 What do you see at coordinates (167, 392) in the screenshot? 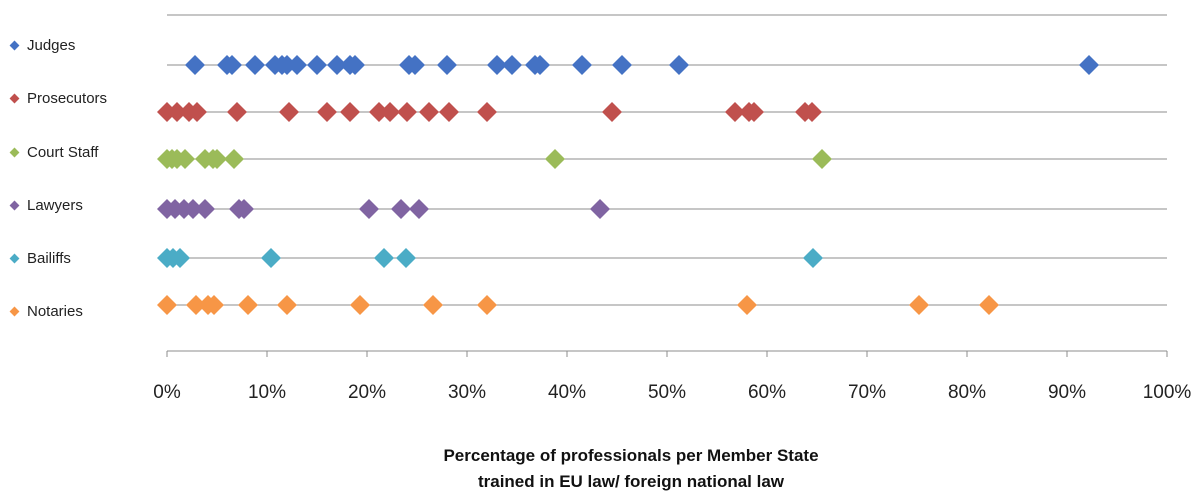
I see `x-tick-label: 0%` at bounding box center [167, 392].